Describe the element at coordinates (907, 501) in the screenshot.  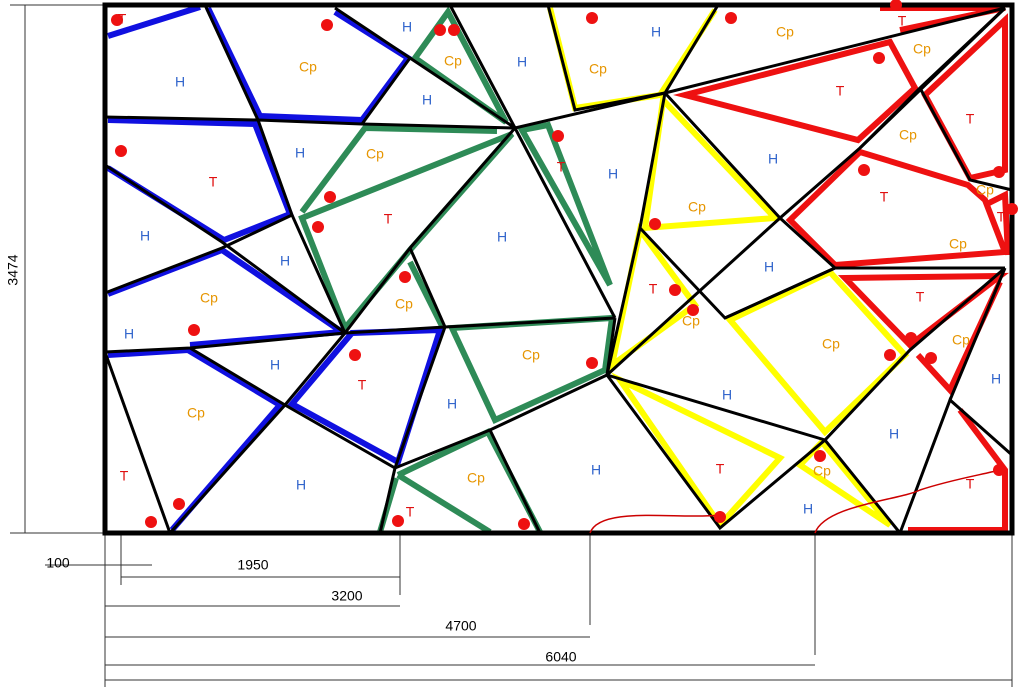
I see `curve` at that location.